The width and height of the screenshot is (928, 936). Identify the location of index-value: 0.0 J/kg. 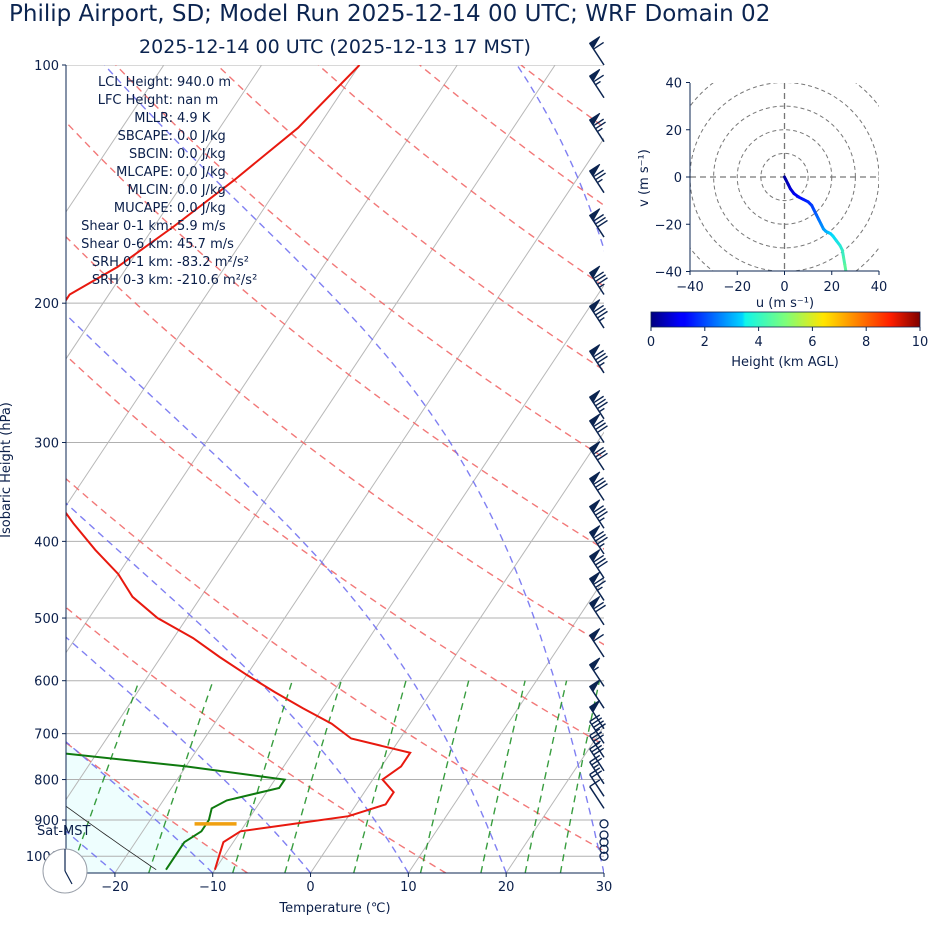
(201, 154).